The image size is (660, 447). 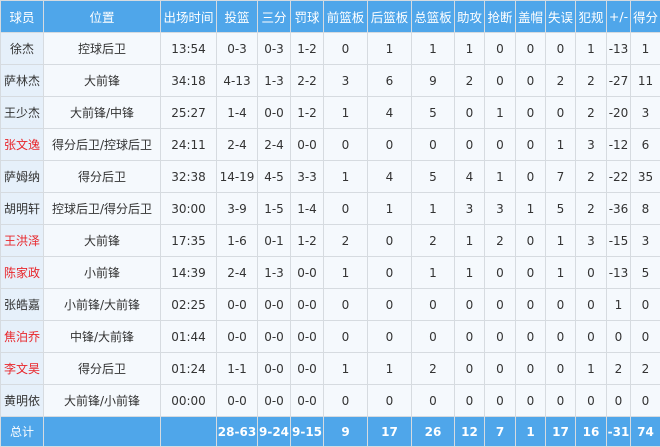 What do you see at coordinates (22, 112) in the screenshot?
I see `player-name: 王少杰` at bounding box center [22, 112].